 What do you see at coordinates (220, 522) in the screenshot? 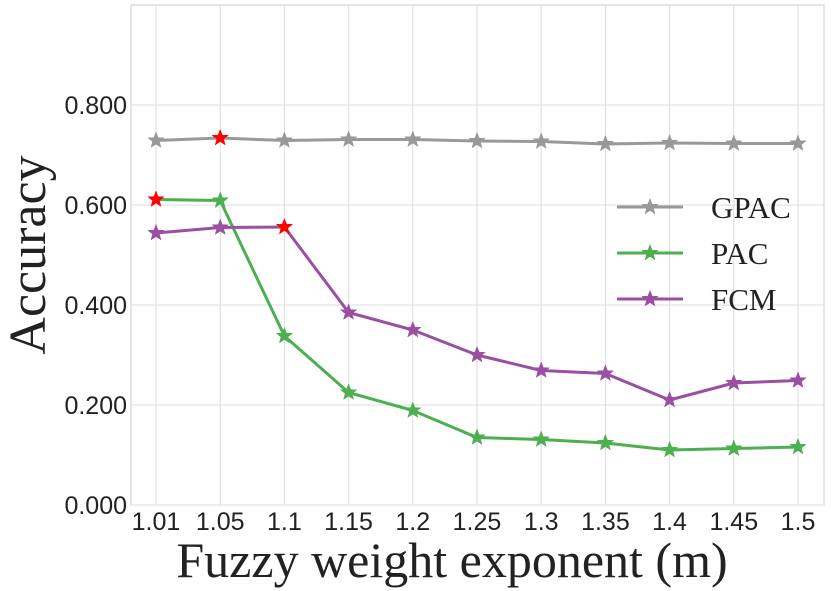
I see `x-tick-label: 1.05` at bounding box center [220, 522].